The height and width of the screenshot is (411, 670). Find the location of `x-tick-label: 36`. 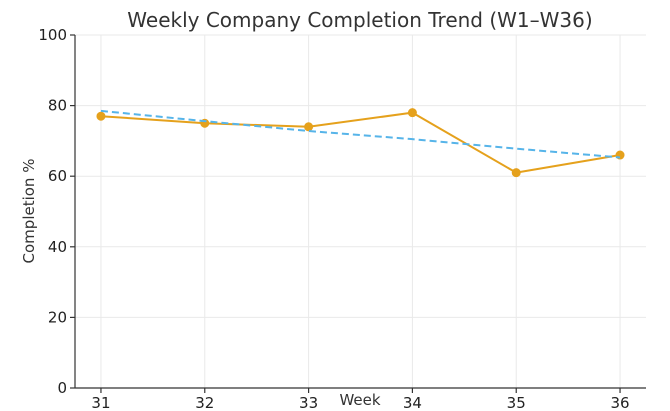

x-tick-label: 36 is located at coordinates (619, 402).